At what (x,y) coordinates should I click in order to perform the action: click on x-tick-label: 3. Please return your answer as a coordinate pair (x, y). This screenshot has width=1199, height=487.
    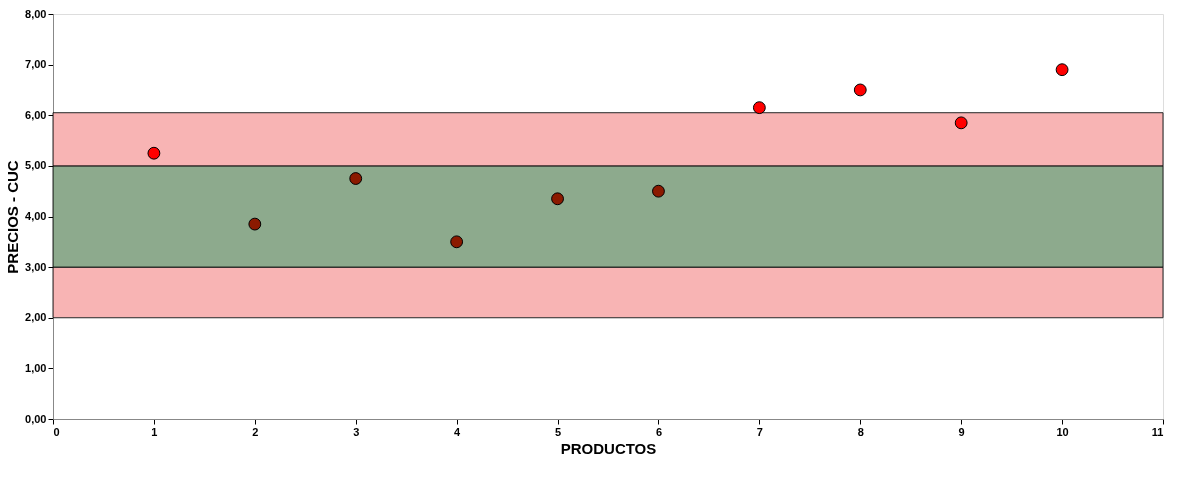
    Looking at the image, I should click on (356, 431).